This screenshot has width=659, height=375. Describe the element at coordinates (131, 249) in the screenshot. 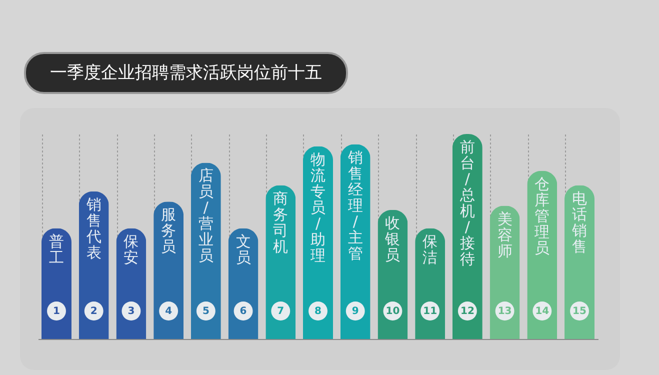

I see `x-tick-label: 保安` at that location.